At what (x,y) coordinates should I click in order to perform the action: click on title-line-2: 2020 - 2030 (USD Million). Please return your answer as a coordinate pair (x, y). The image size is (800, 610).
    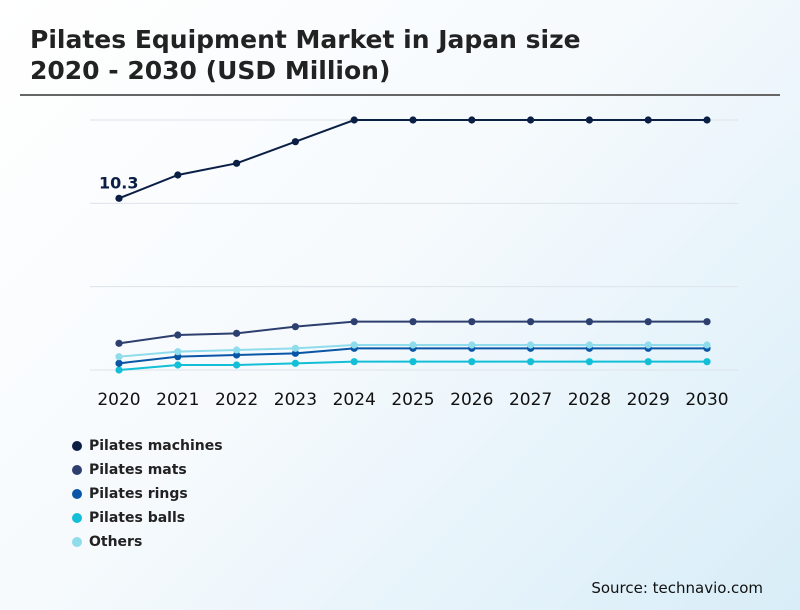
    Looking at the image, I should click on (210, 70).